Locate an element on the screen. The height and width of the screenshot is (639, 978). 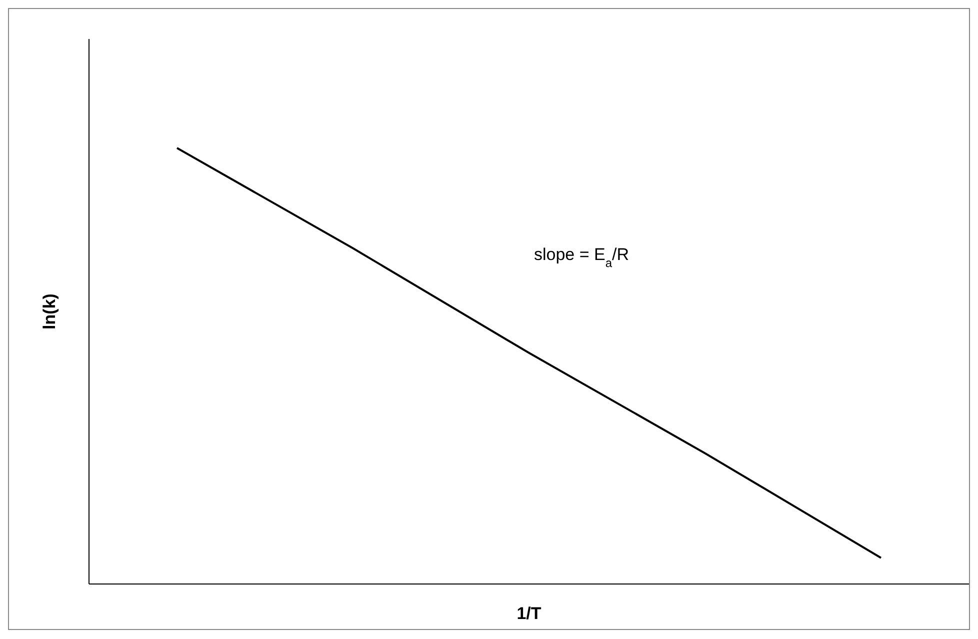
x-axis-title: 1/T is located at coordinates (529, 613).